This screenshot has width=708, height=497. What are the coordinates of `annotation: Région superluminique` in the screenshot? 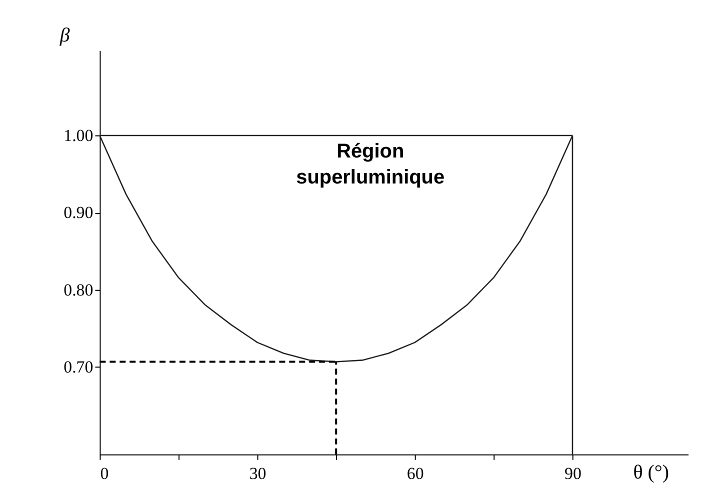 It's located at (370, 164).